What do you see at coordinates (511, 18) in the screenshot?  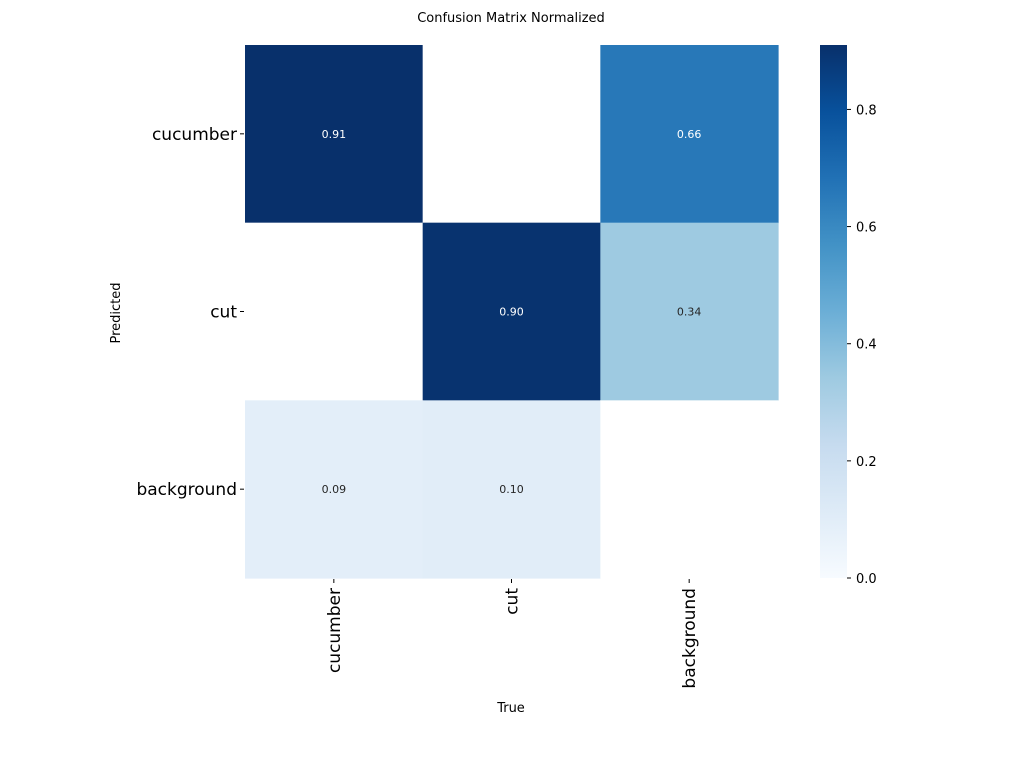 I see `chart-title: Confusion Matrix Normalized` at bounding box center [511, 18].